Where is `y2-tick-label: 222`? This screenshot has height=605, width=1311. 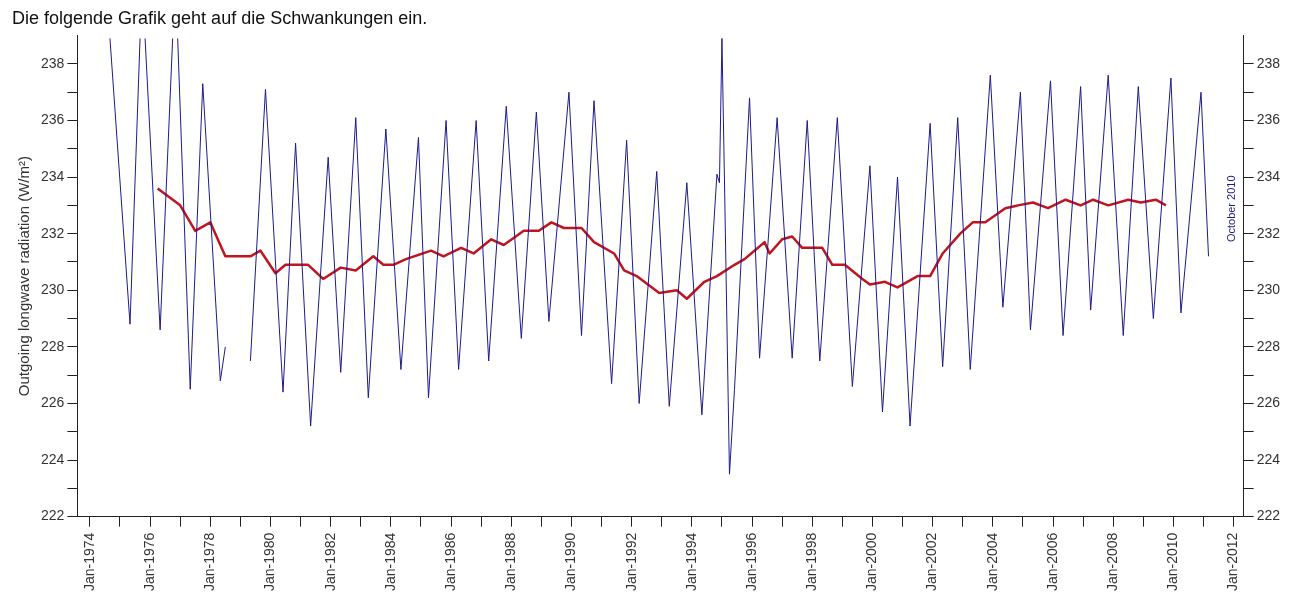 y2-tick-label: 222 is located at coordinates (1268, 515).